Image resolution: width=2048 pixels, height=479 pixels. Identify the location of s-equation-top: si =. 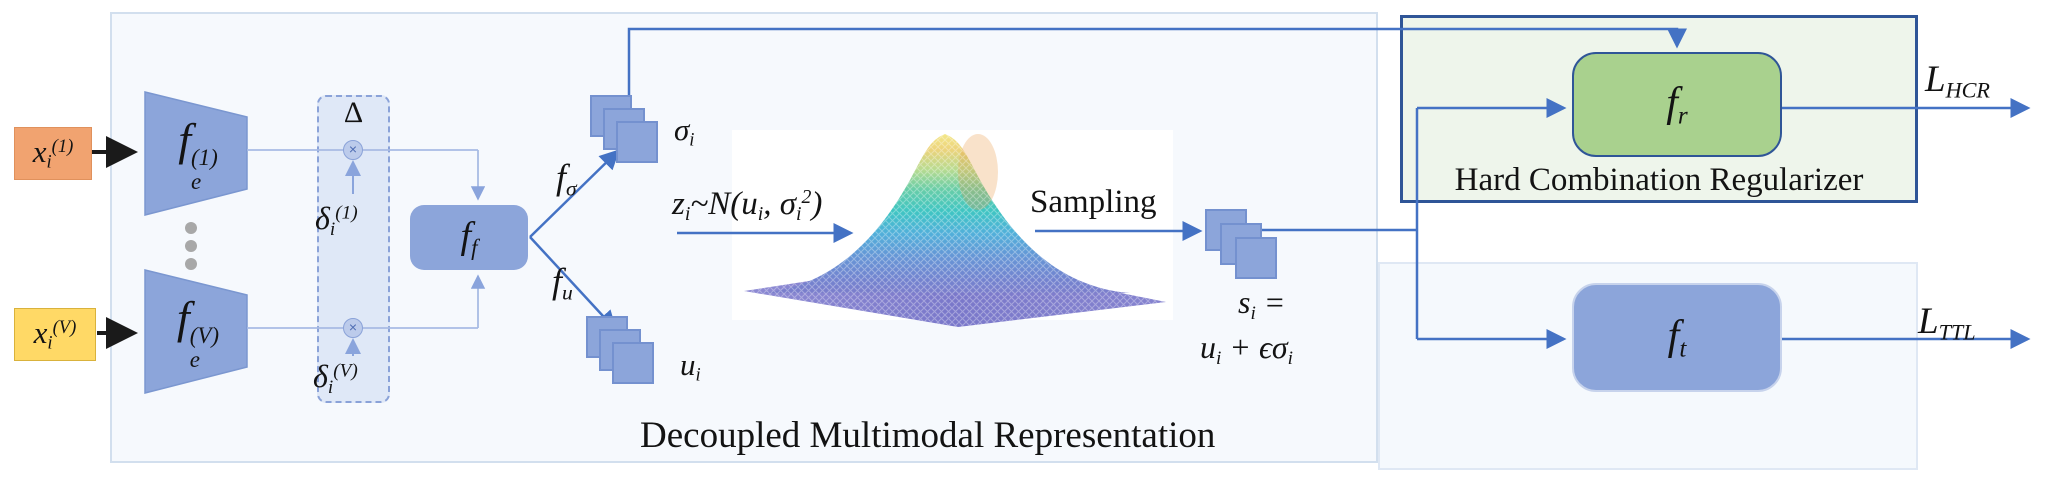
(1262, 304).